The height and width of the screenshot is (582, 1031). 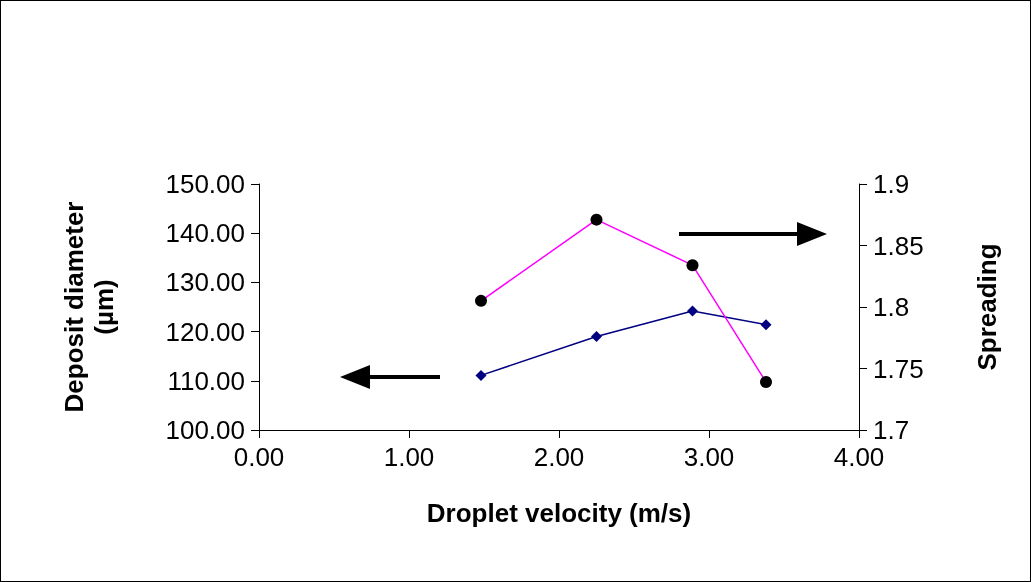 What do you see at coordinates (206, 380) in the screenshot?
I see `y-tick-label: 110.00` at bounding box center [206, 380].